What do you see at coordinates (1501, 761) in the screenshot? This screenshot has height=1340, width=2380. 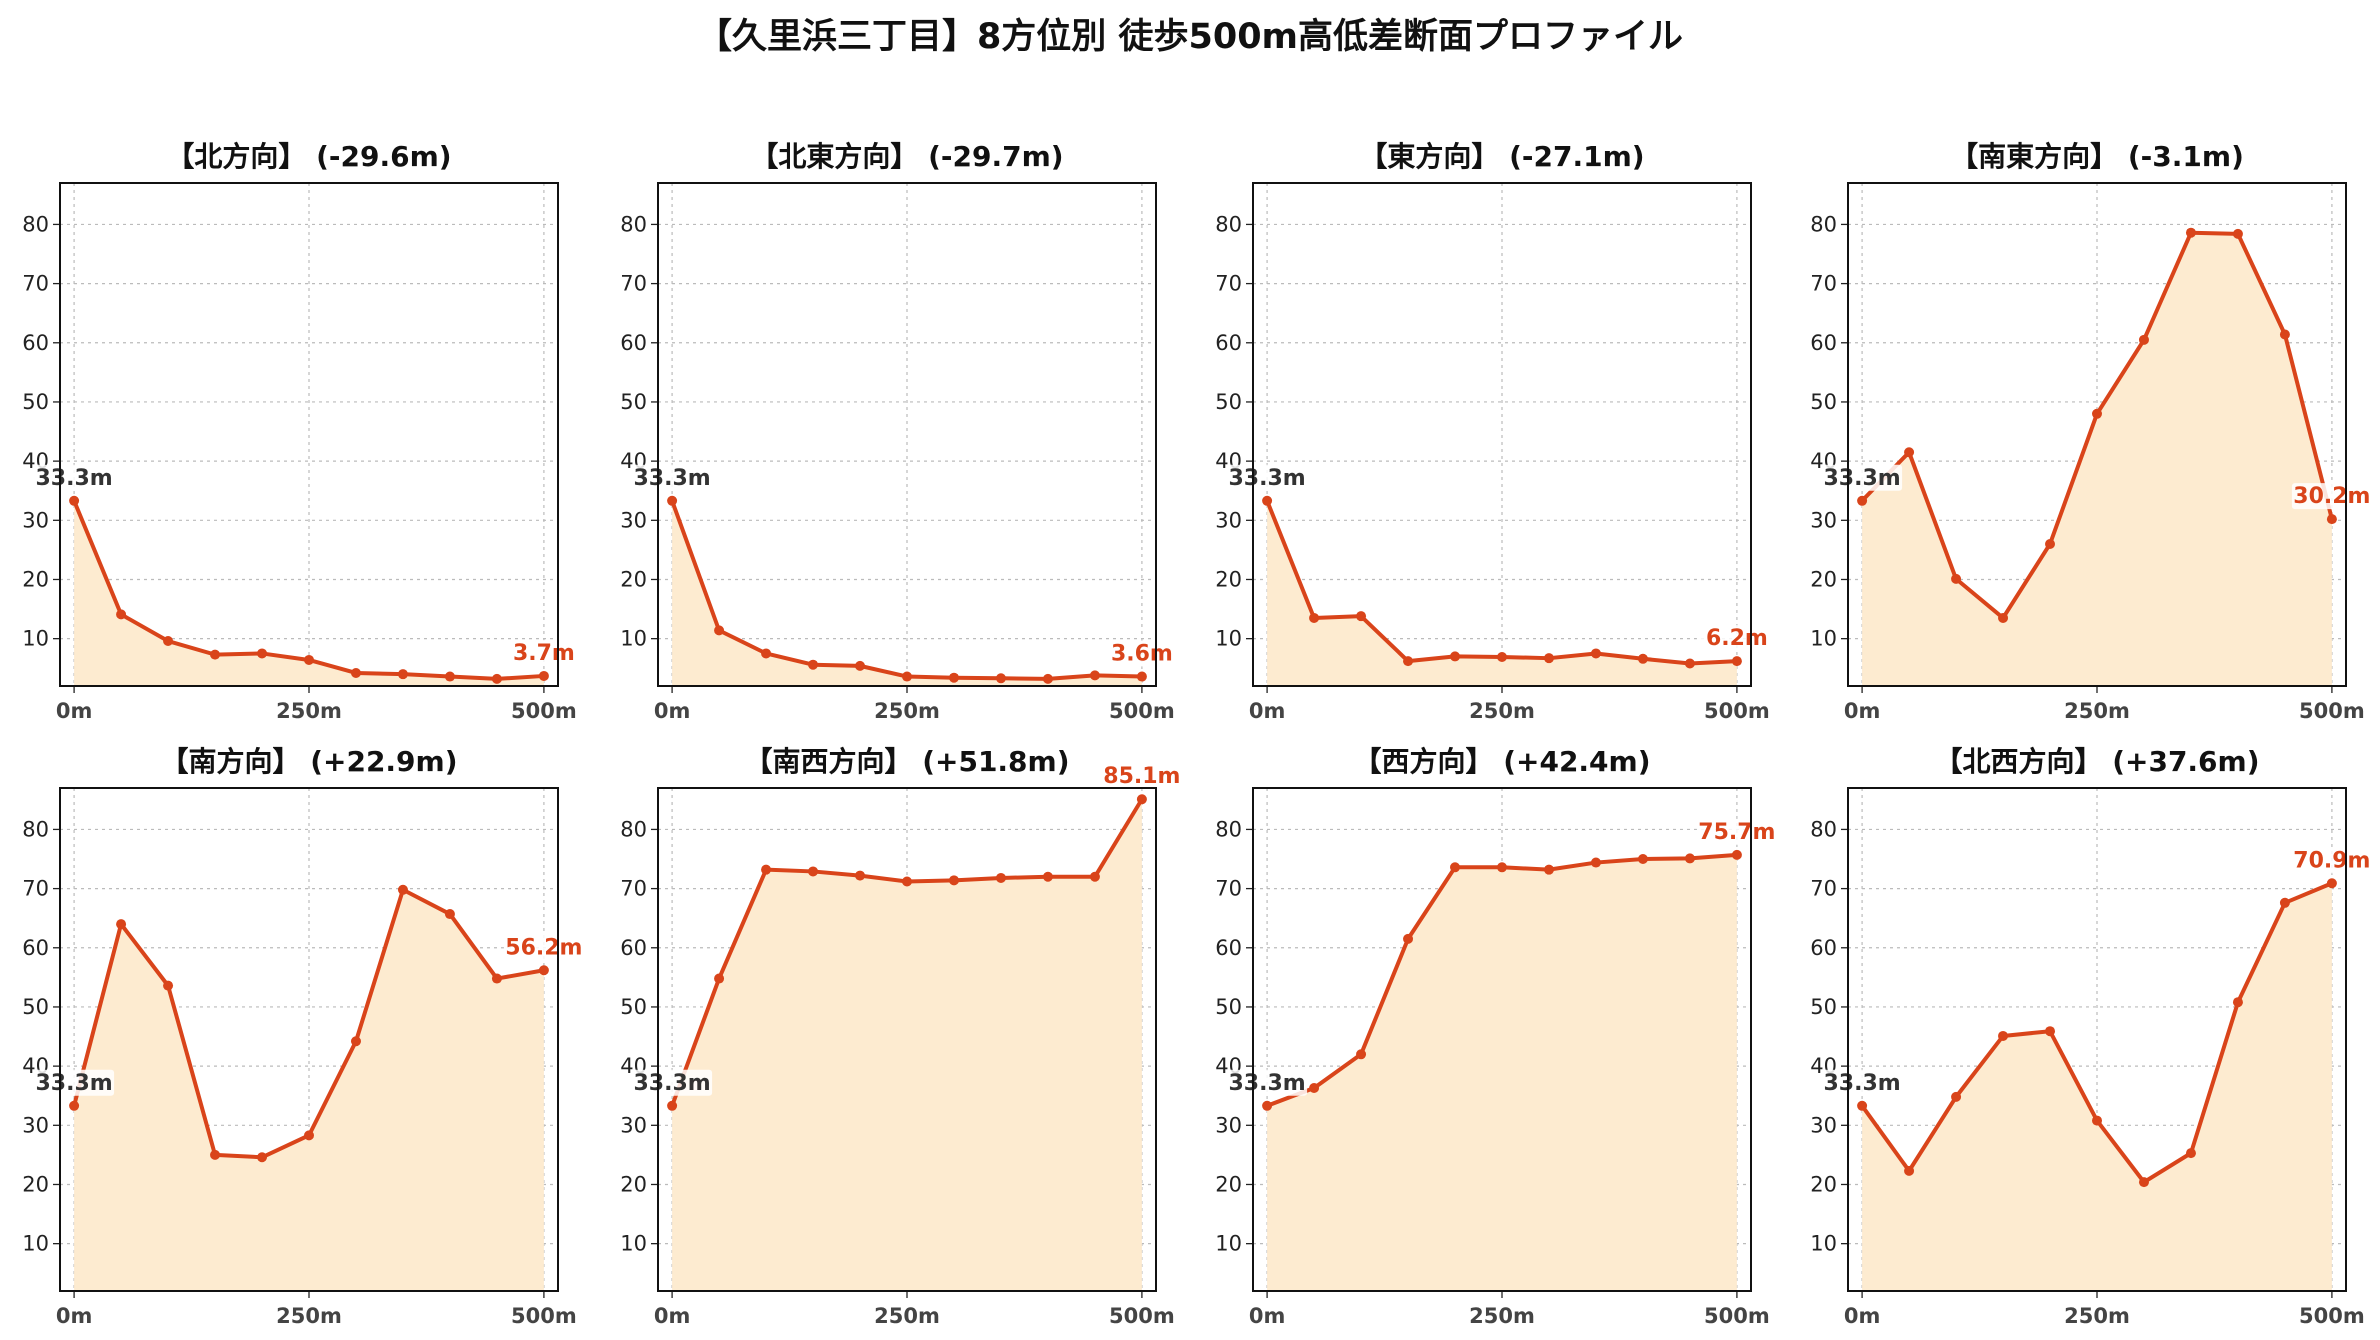 I see `panel-title: 【西方向】 (+42.4m)` at bounding box center [1501, 761].